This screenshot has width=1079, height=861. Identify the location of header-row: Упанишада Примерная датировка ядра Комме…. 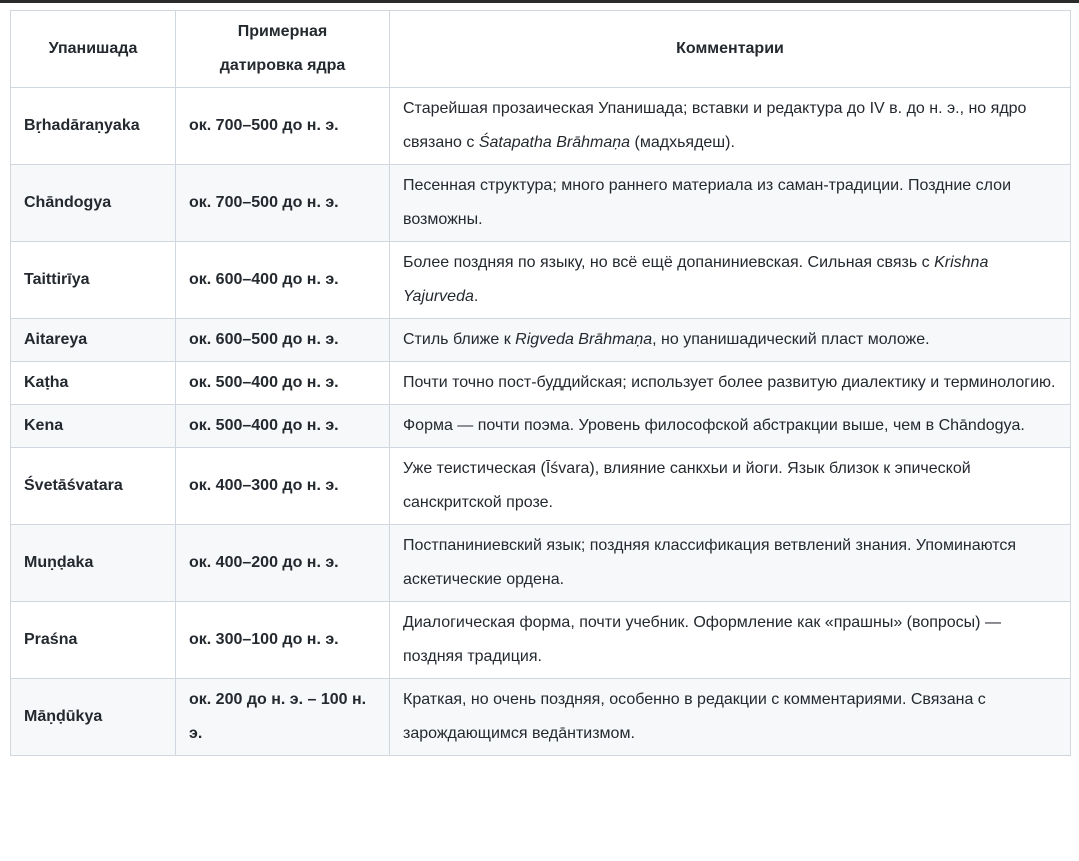
(540, 49).